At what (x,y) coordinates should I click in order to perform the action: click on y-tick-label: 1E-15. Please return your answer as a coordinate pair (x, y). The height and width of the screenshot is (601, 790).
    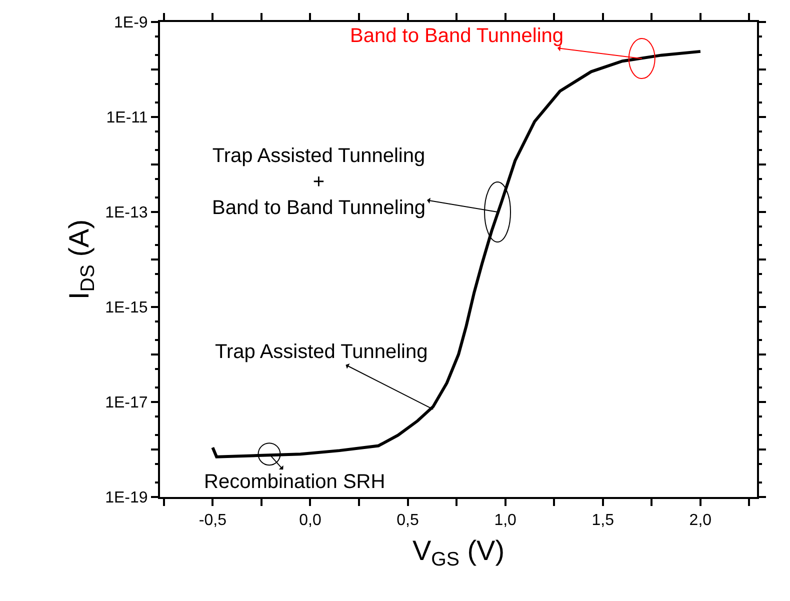
    Looking at the image, I should click on (126, 308).